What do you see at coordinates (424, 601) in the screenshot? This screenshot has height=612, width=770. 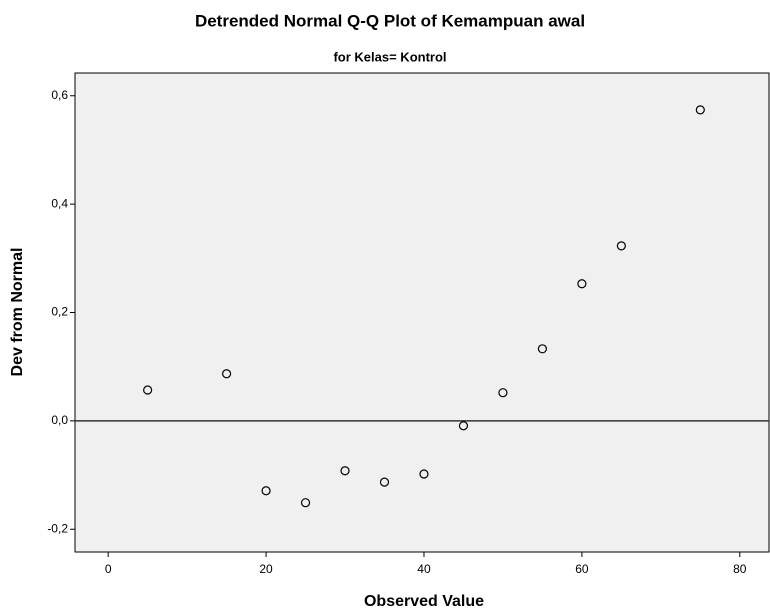 I see `x-axis-label: Observed Value` at bounding box center [424, 601].